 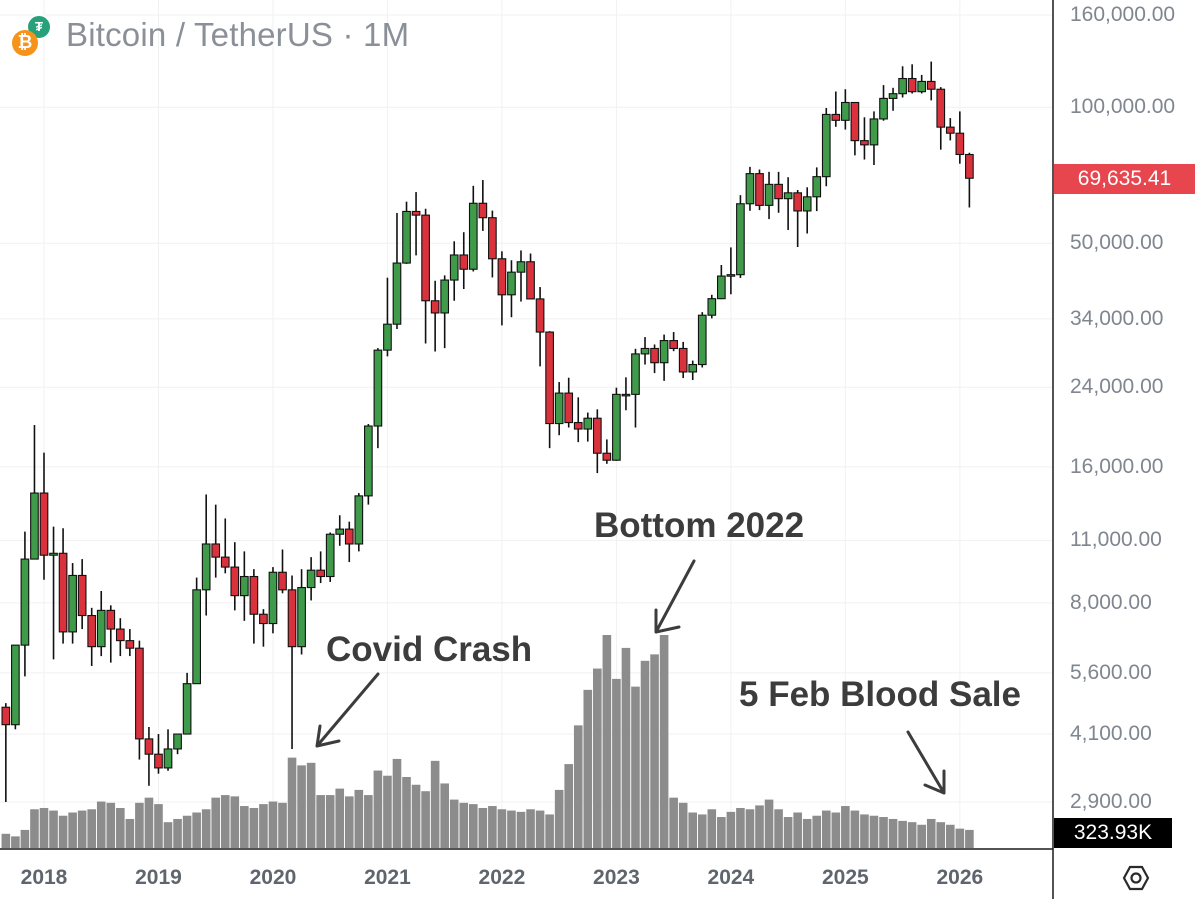 What do you see at coordinates (699, 525) in the screenshot?
I see `bottom-2022-label: Bottom 2022` at bounding box center [699, 525].